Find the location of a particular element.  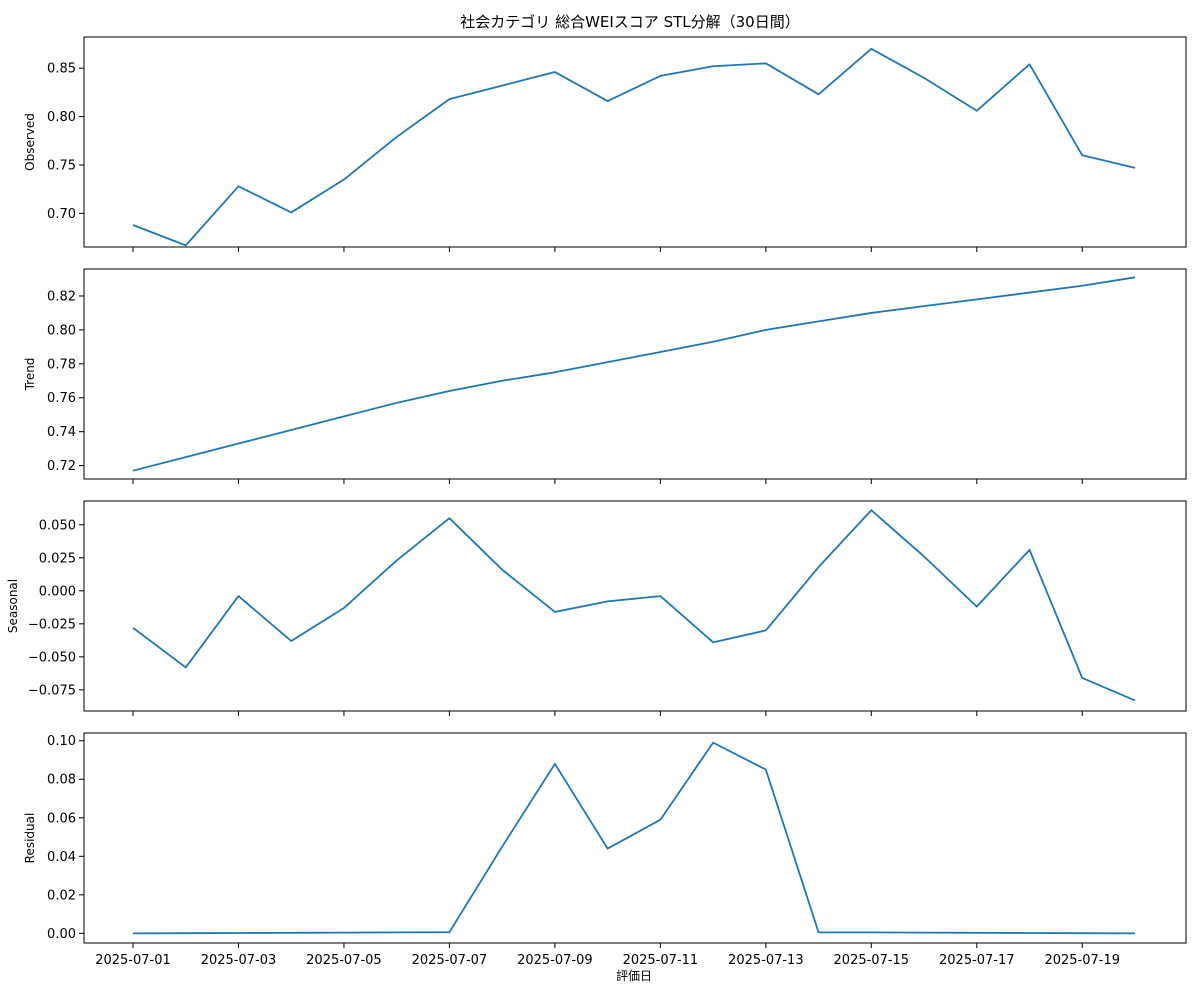

residual-y-axis-label: Residual is located at coordinates (30, 838).